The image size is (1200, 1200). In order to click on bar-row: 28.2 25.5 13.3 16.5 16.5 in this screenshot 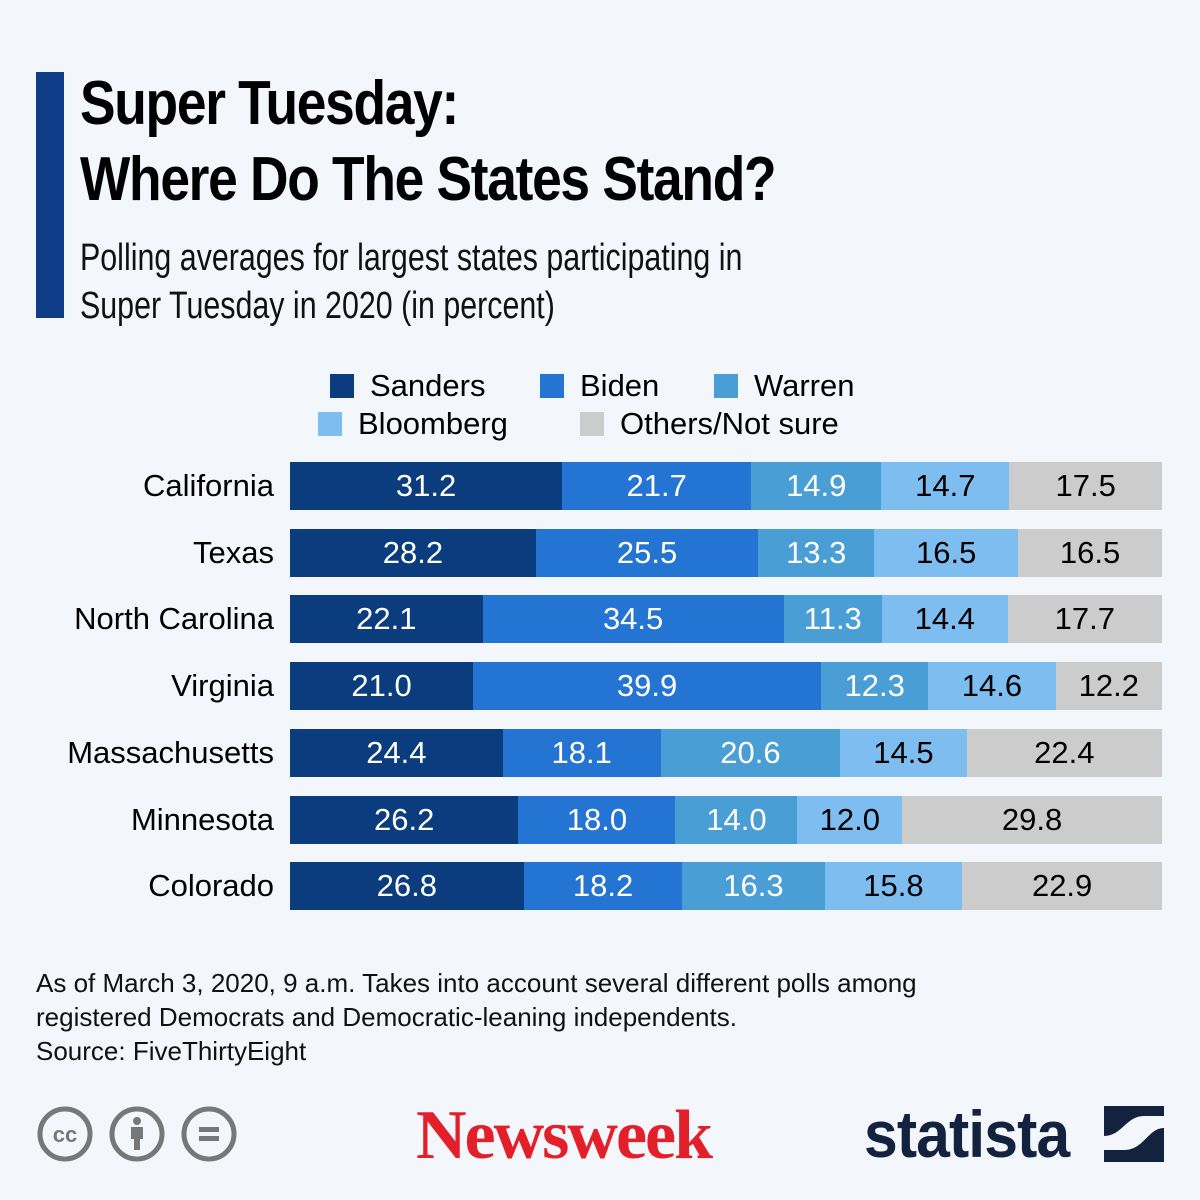, I will do `click(726, 553)`.